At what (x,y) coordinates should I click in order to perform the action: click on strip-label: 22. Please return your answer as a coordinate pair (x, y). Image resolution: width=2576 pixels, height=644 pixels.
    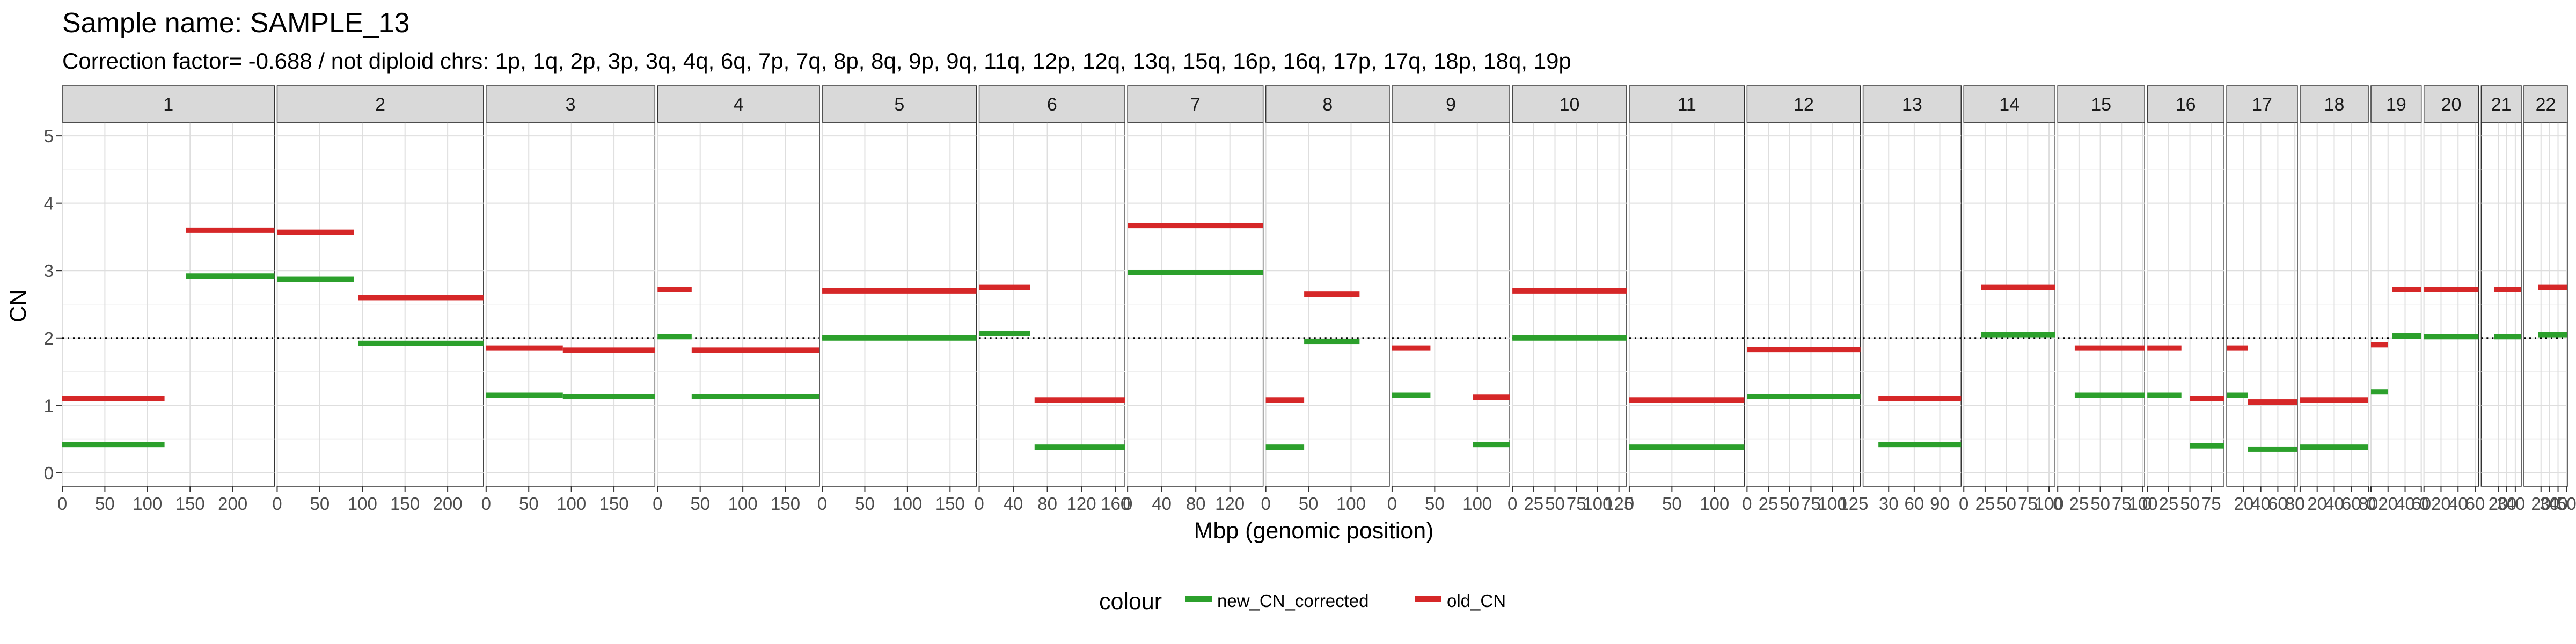
    Looking at the image, I should click on (2546, 104).